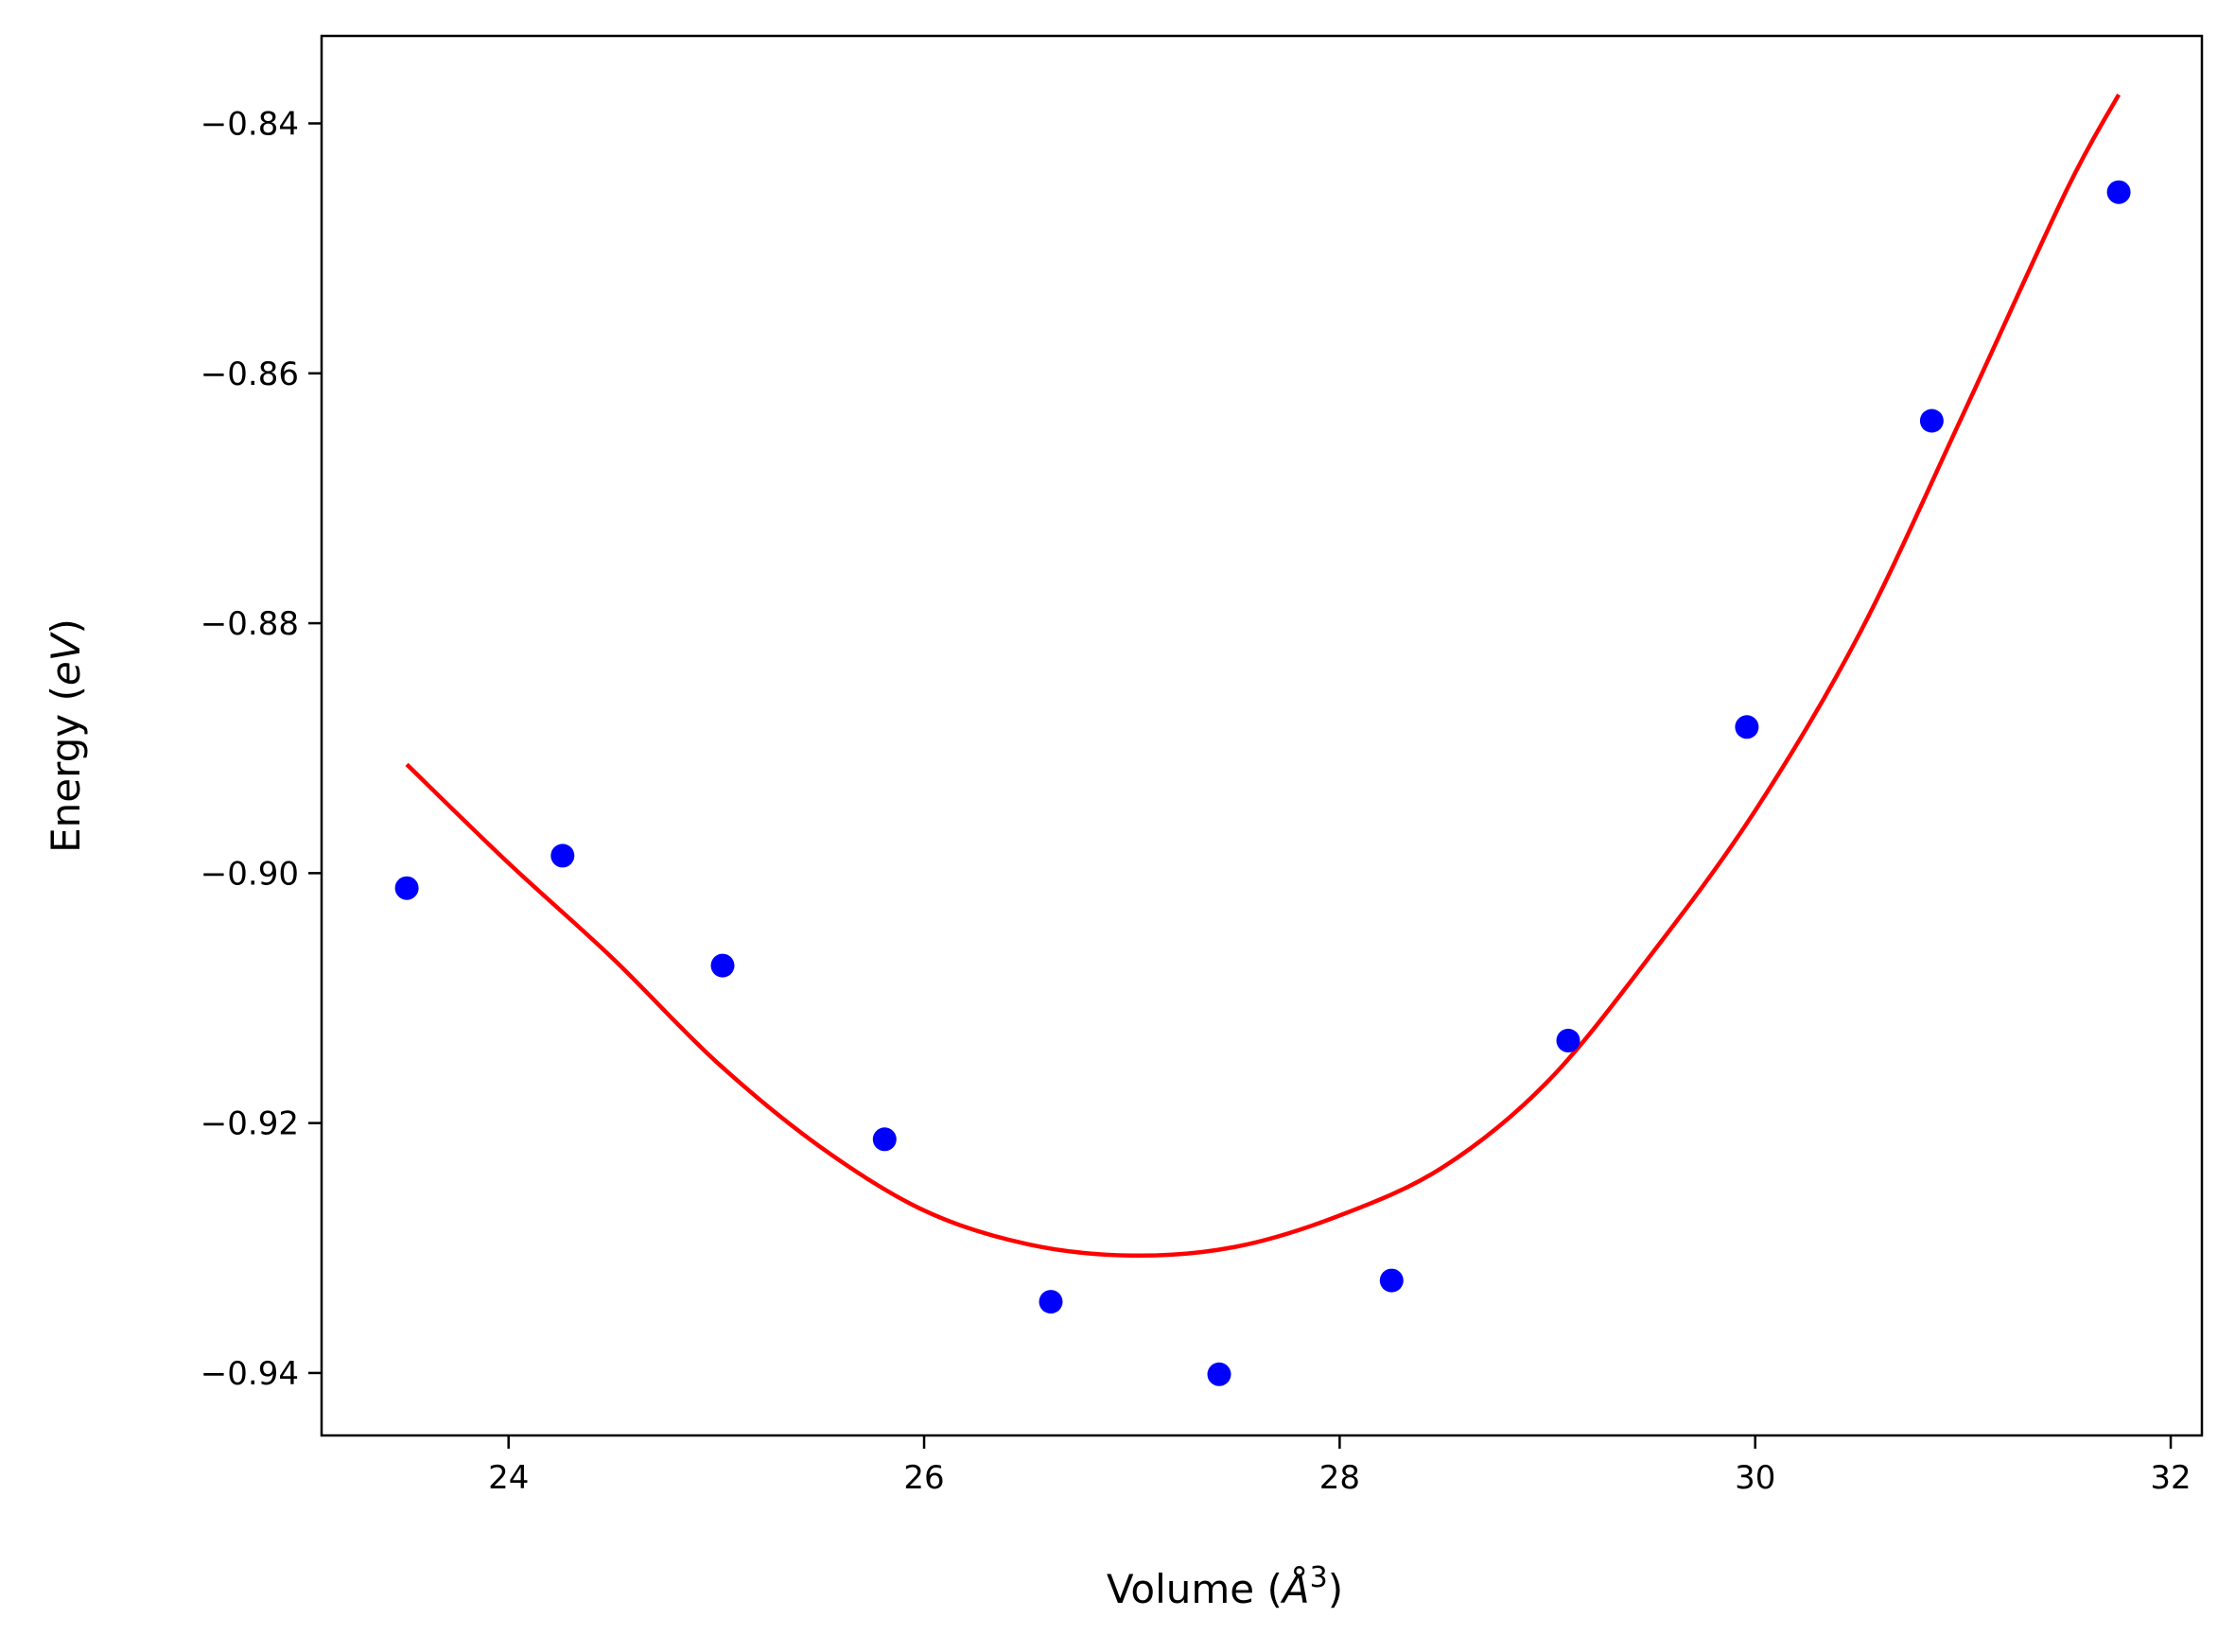  What do you see at coordinates (250, 874) in the screenshot?
I see `y-tick-label: −0.90` at bounding box center [250, 874].